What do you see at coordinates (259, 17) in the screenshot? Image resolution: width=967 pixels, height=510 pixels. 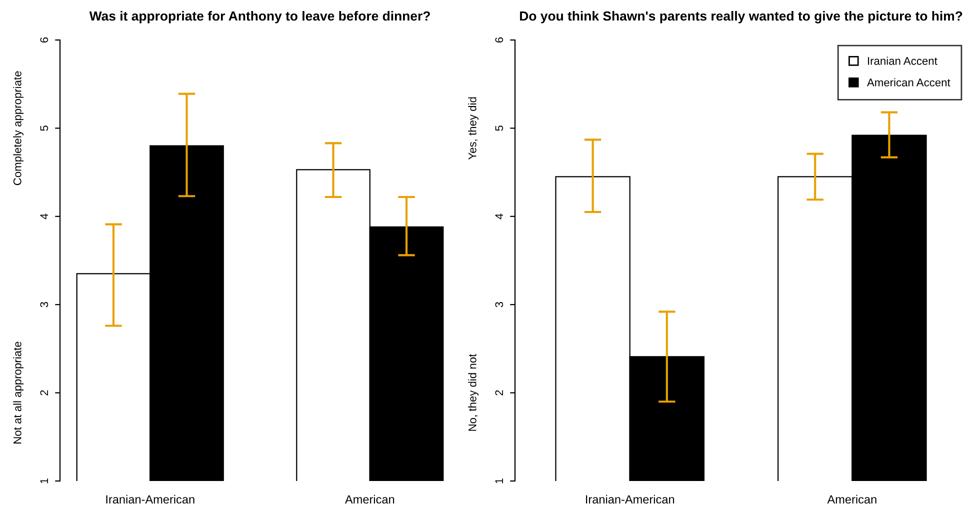 I see `chart-title: Was it appropriate for Anthony to leave before dinner?` at bounding box center [259, 17].